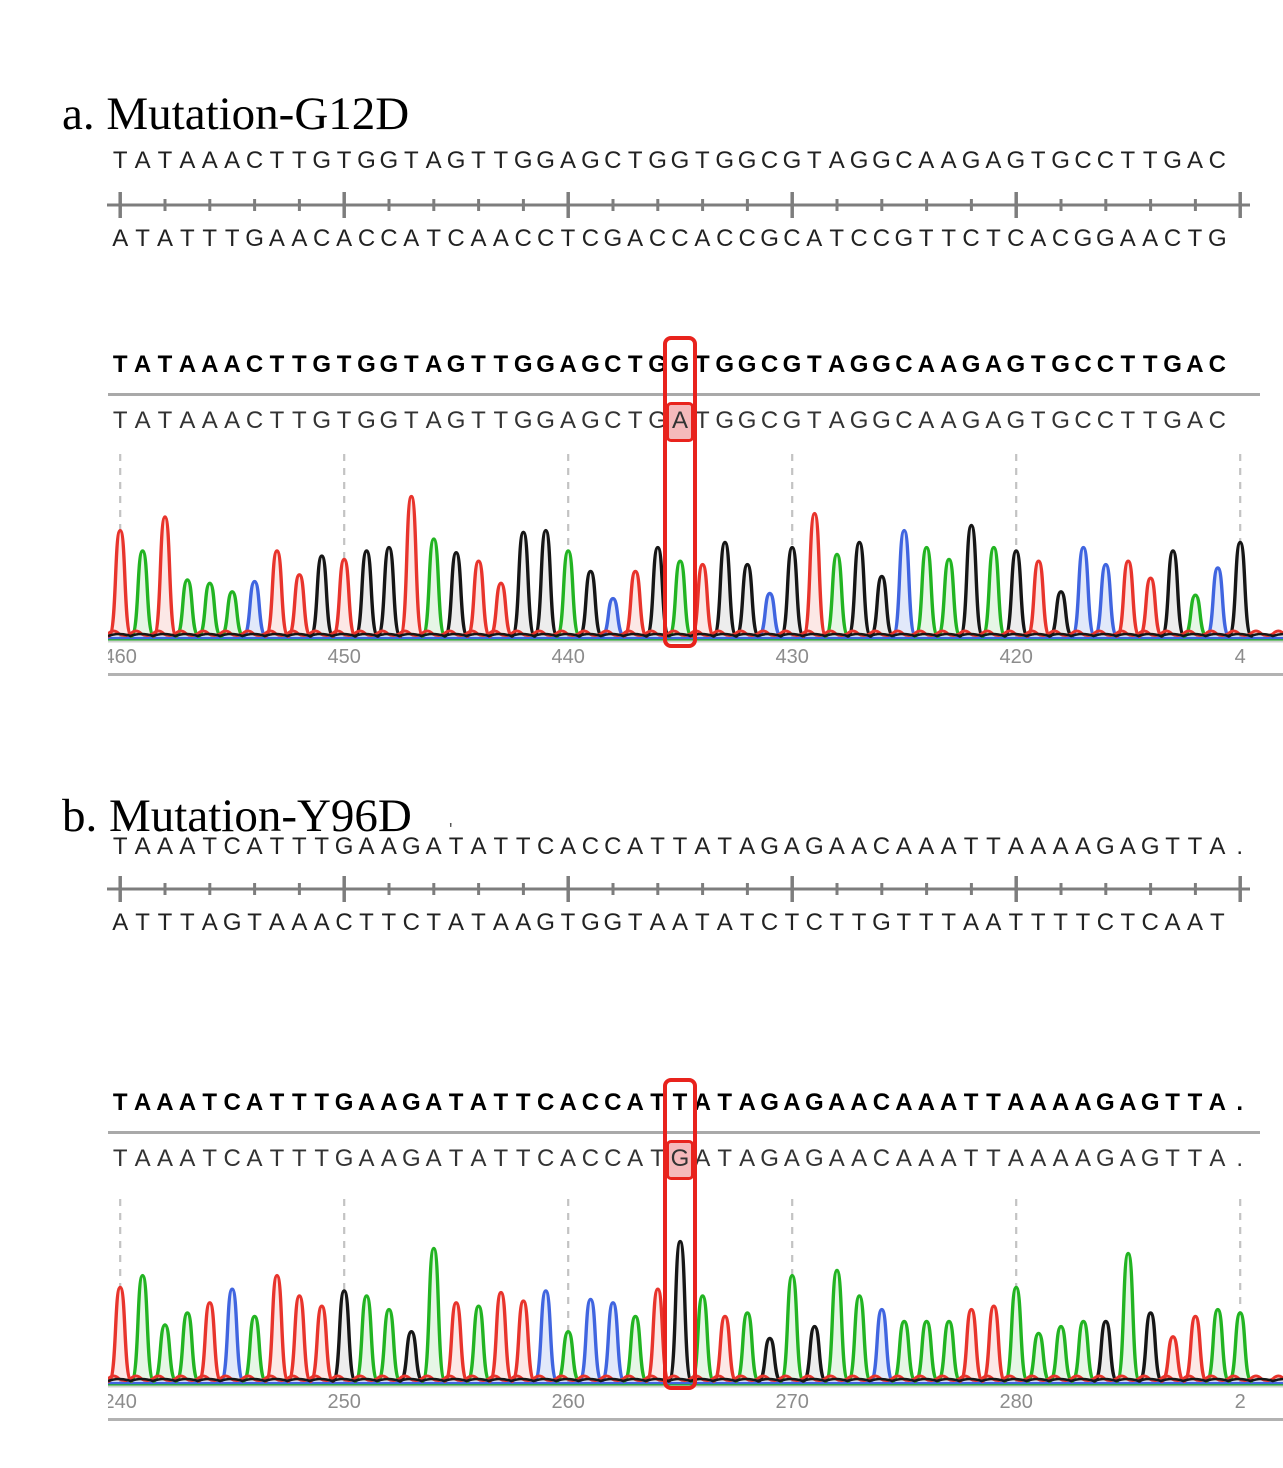  I want to click on axis-tick-label: 2, so click(1240, 1402).